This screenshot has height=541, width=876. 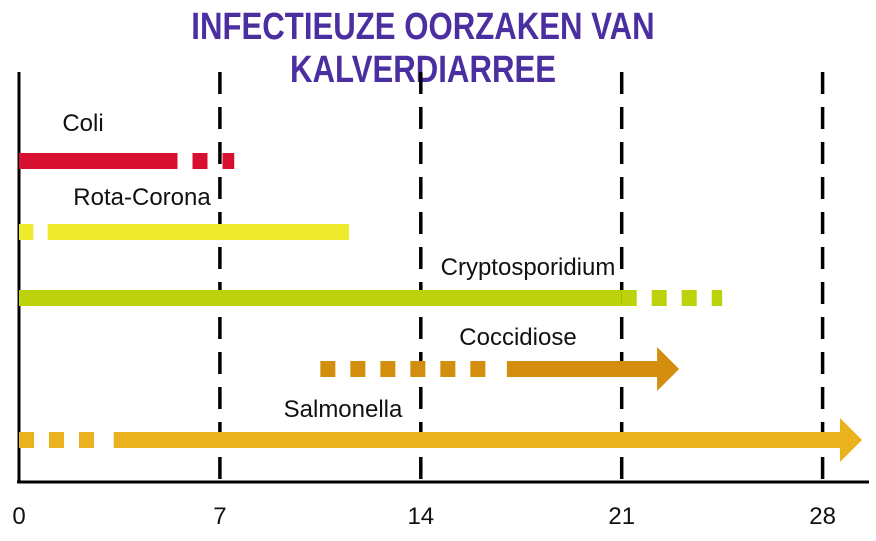 What do you see at coordinates (668, 369) in the screenshot?
I see `coccidiose-arrowhead` at bounding box center [668, 369].